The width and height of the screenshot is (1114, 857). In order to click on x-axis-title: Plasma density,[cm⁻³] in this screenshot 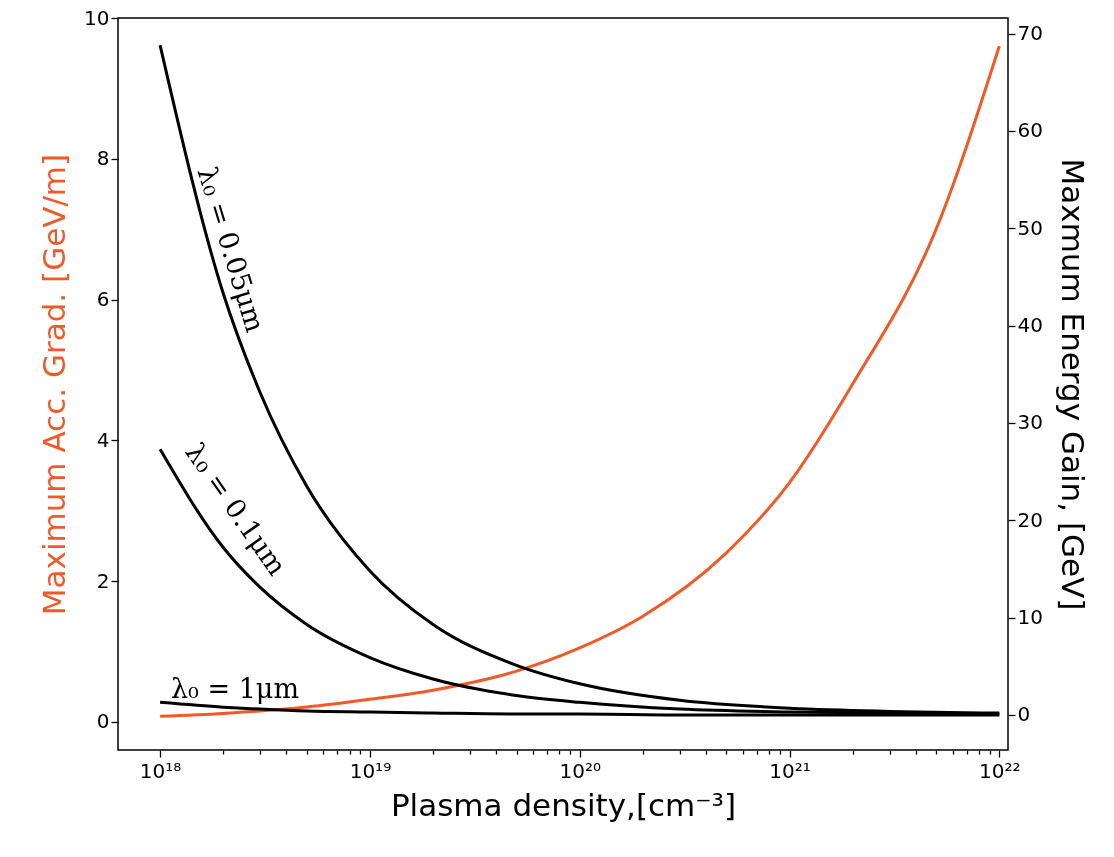, I will do `click(563, 804)`.